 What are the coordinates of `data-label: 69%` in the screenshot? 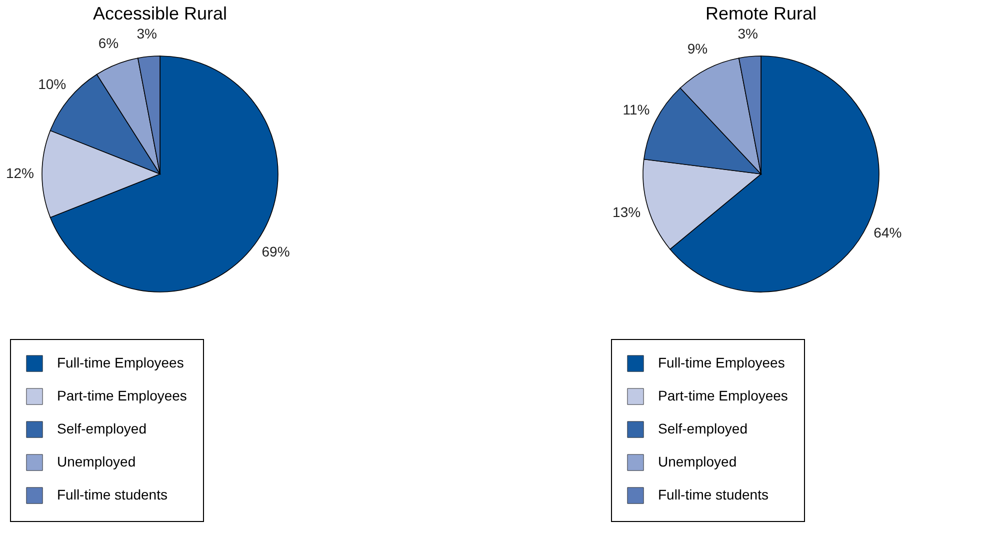 It's located at (276, 252).